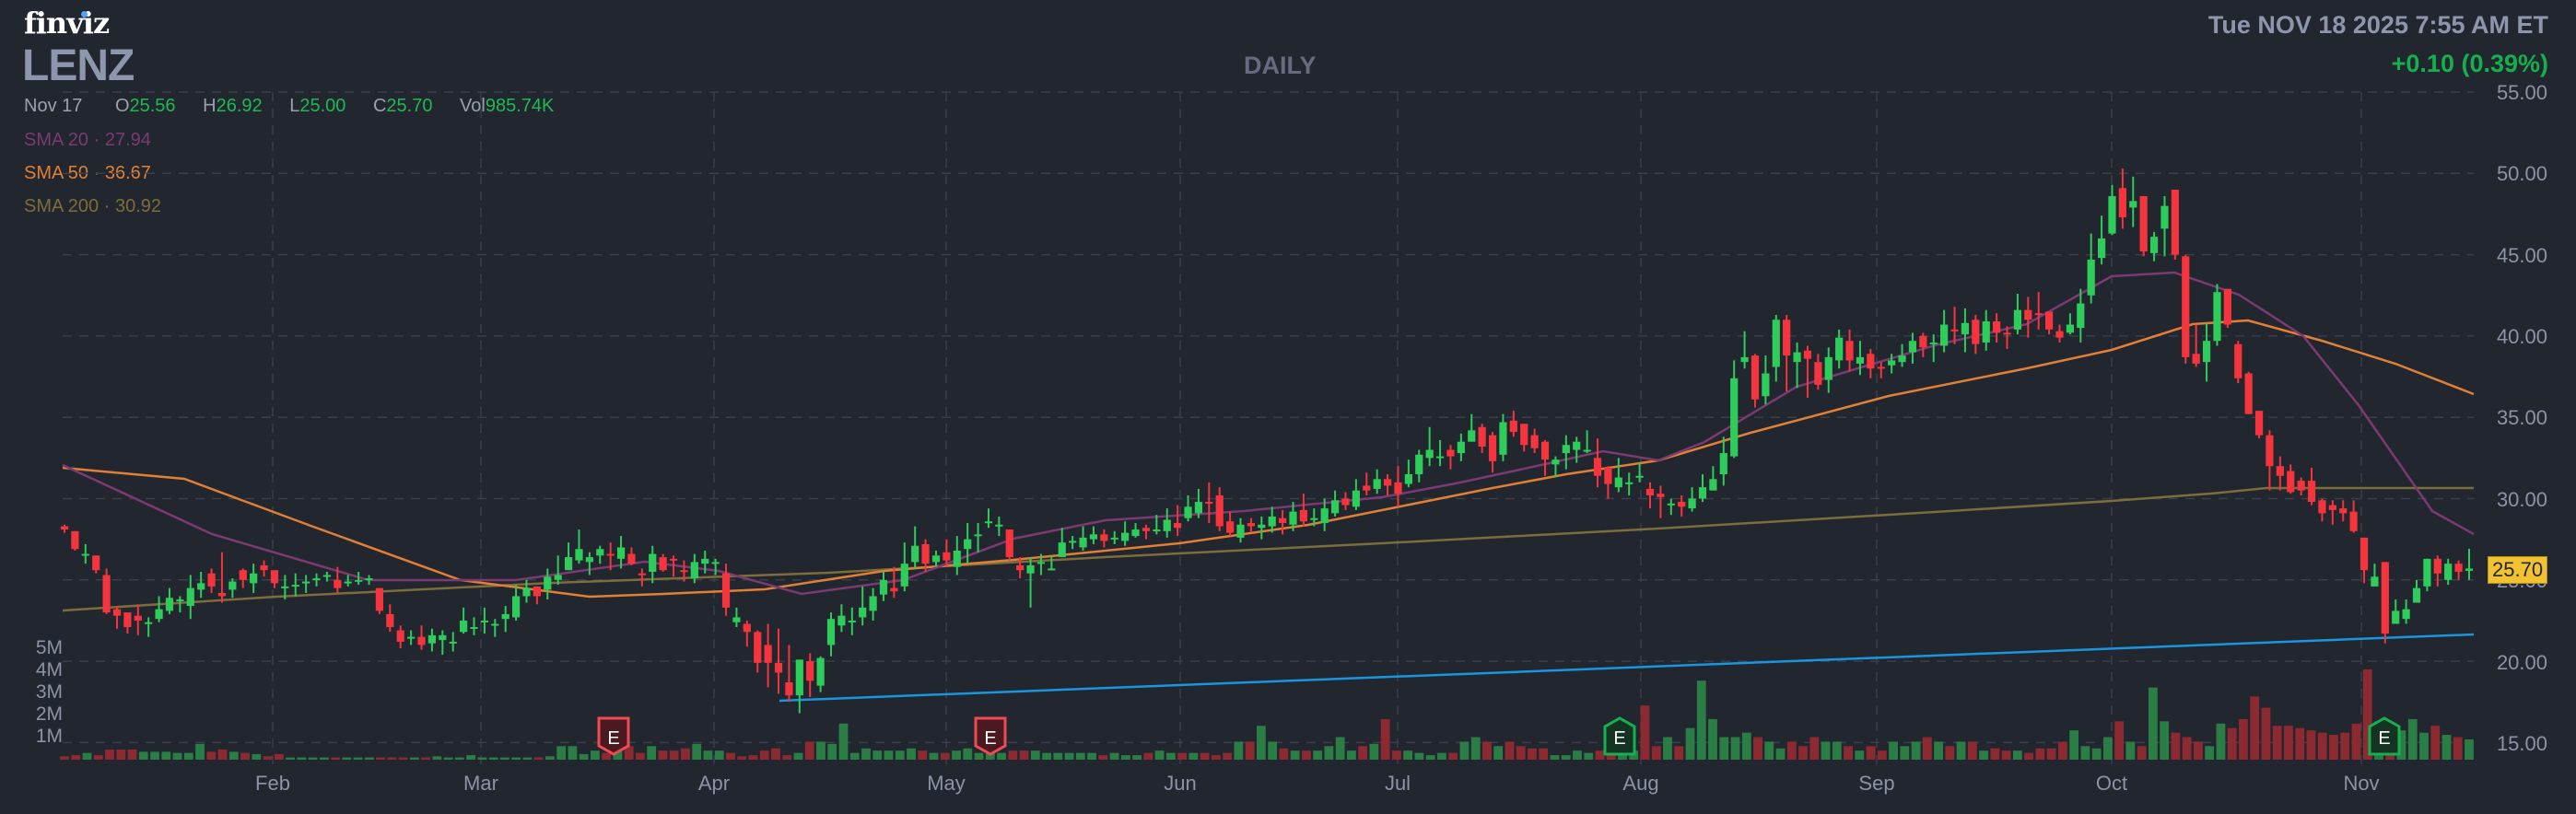  Describe the element at coordinates (2518, 570) in the screenshot. I see `last-price-tag: 25.70` at that location.